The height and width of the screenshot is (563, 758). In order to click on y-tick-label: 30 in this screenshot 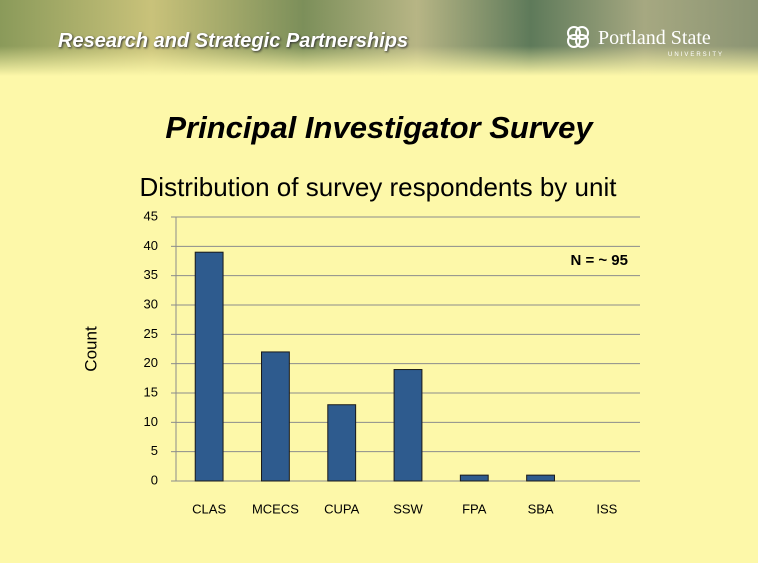, I will do `click(151, 303)`.